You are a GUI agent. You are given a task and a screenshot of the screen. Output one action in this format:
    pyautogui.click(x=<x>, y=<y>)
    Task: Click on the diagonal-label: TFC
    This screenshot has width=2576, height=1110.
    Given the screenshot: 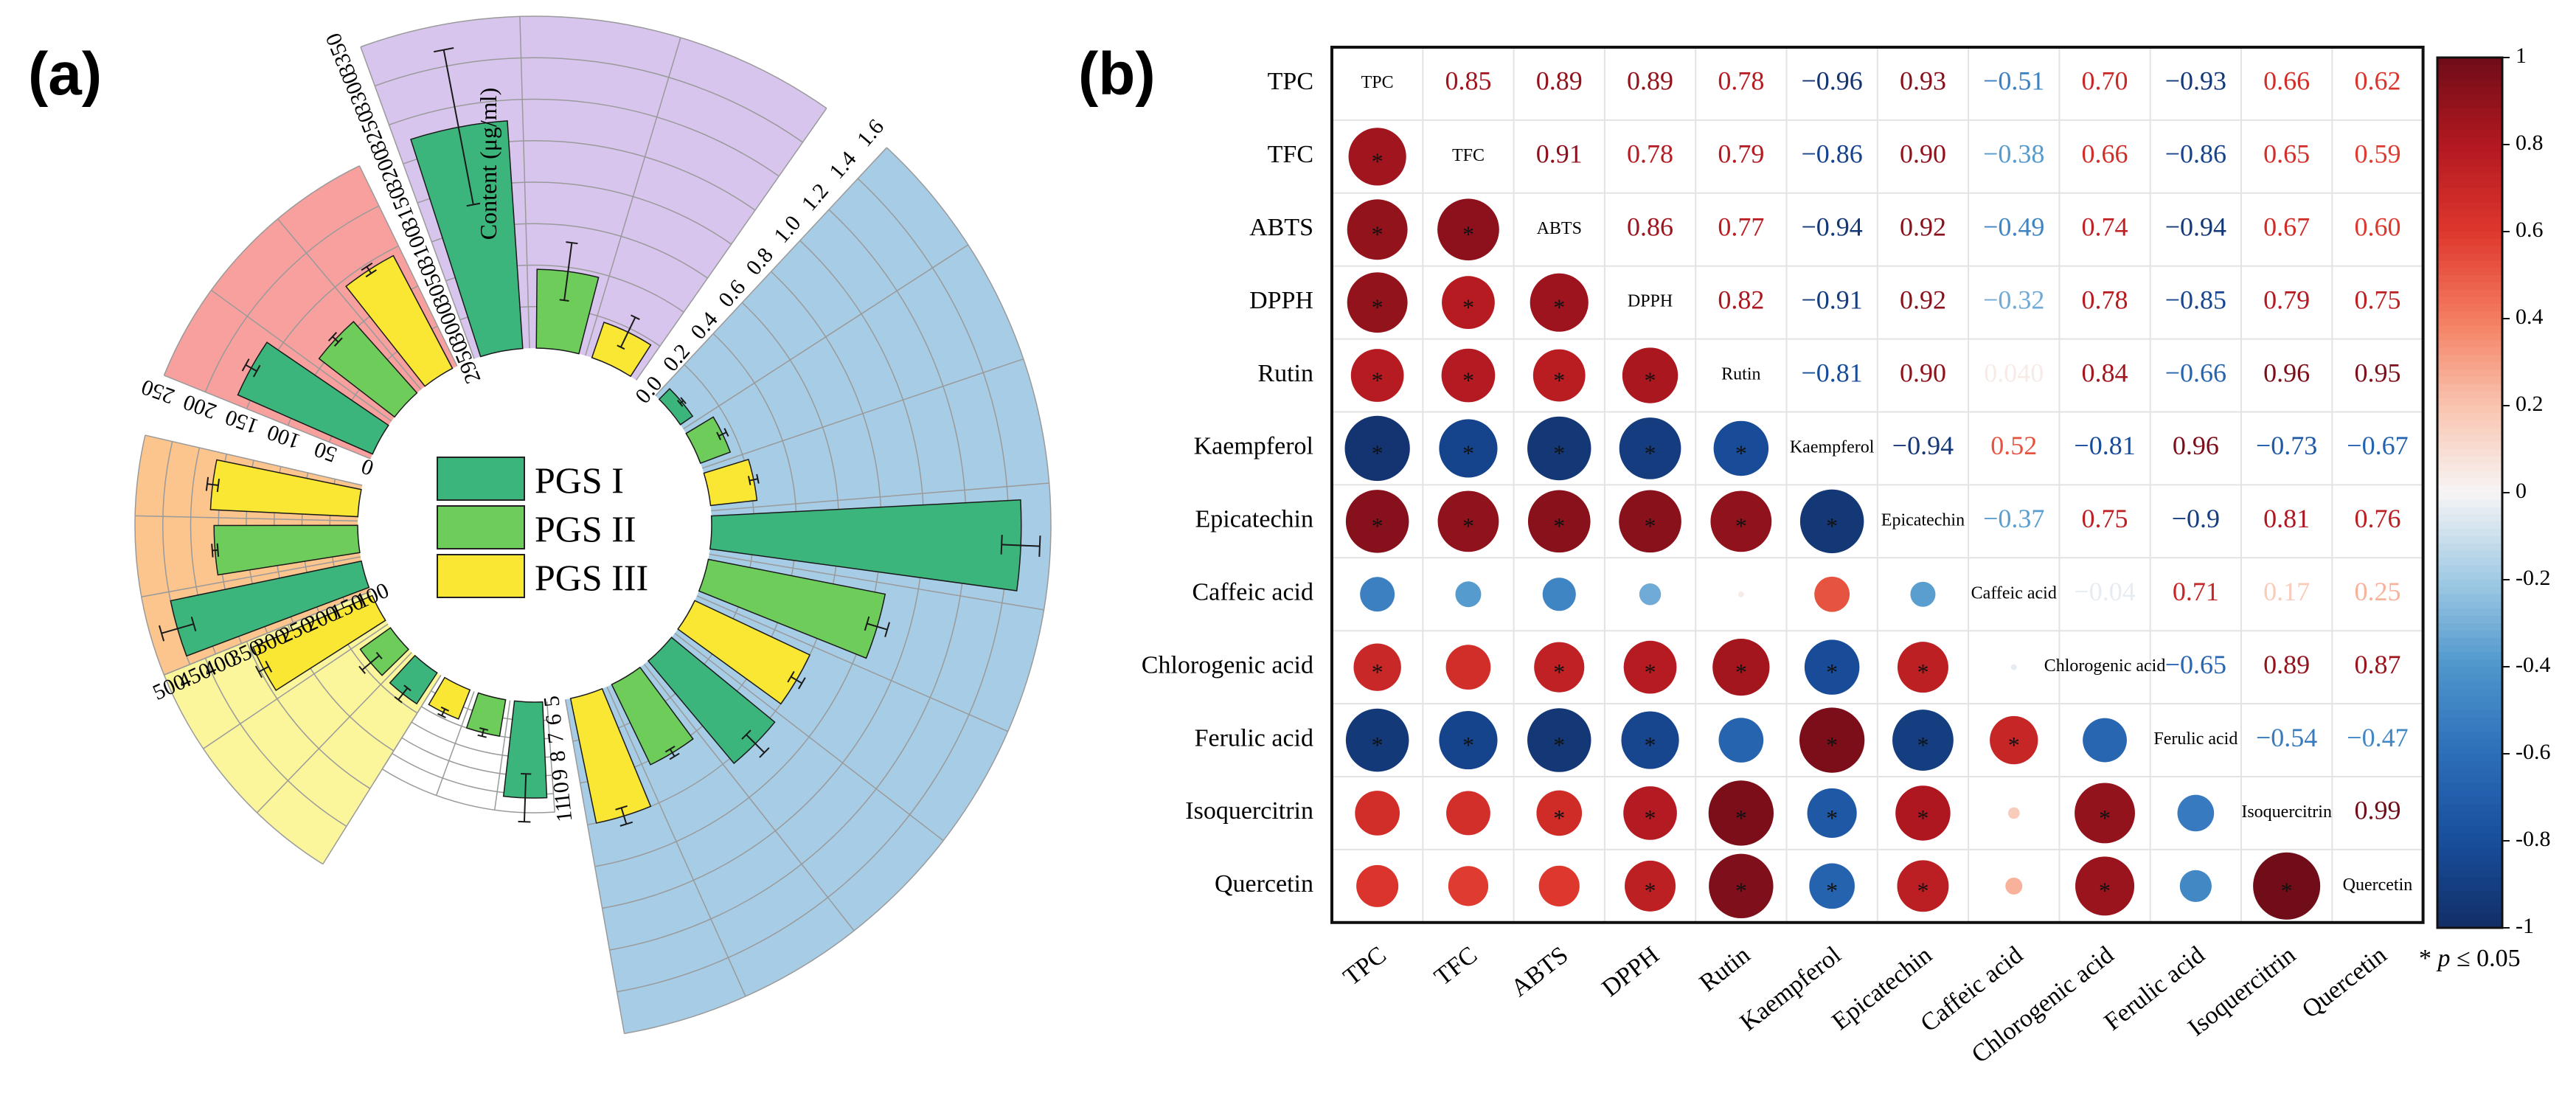 What is the action you would take?
    pyautogui.click(x=1468, y=155)
    